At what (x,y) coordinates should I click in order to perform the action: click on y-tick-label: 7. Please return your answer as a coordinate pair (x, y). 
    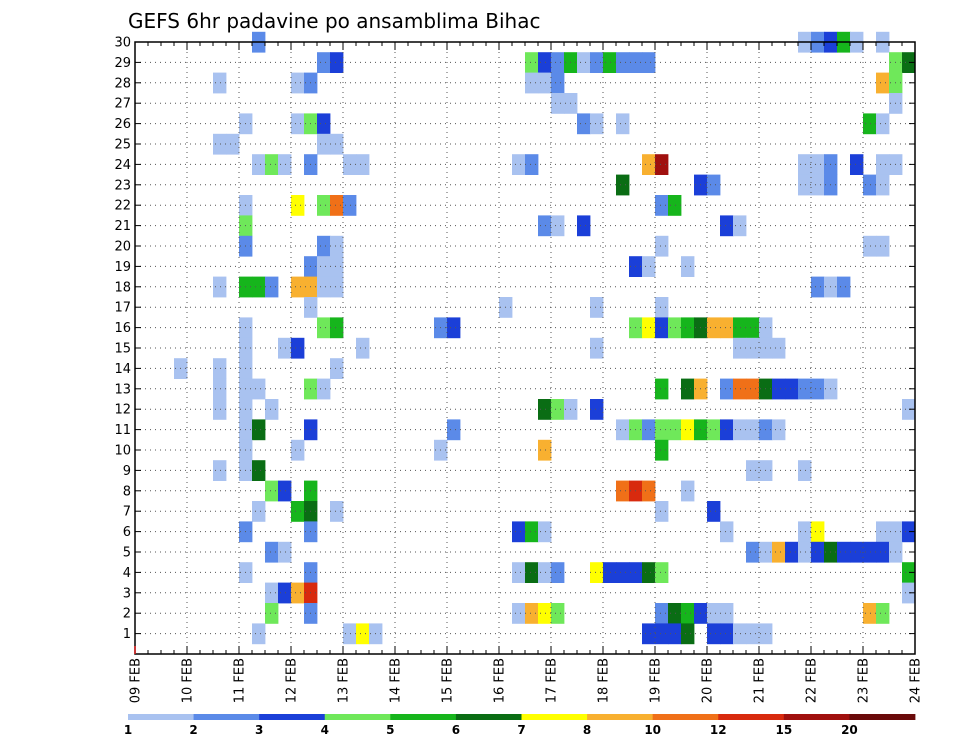
    Looking at the image, I should click on (127, 512).